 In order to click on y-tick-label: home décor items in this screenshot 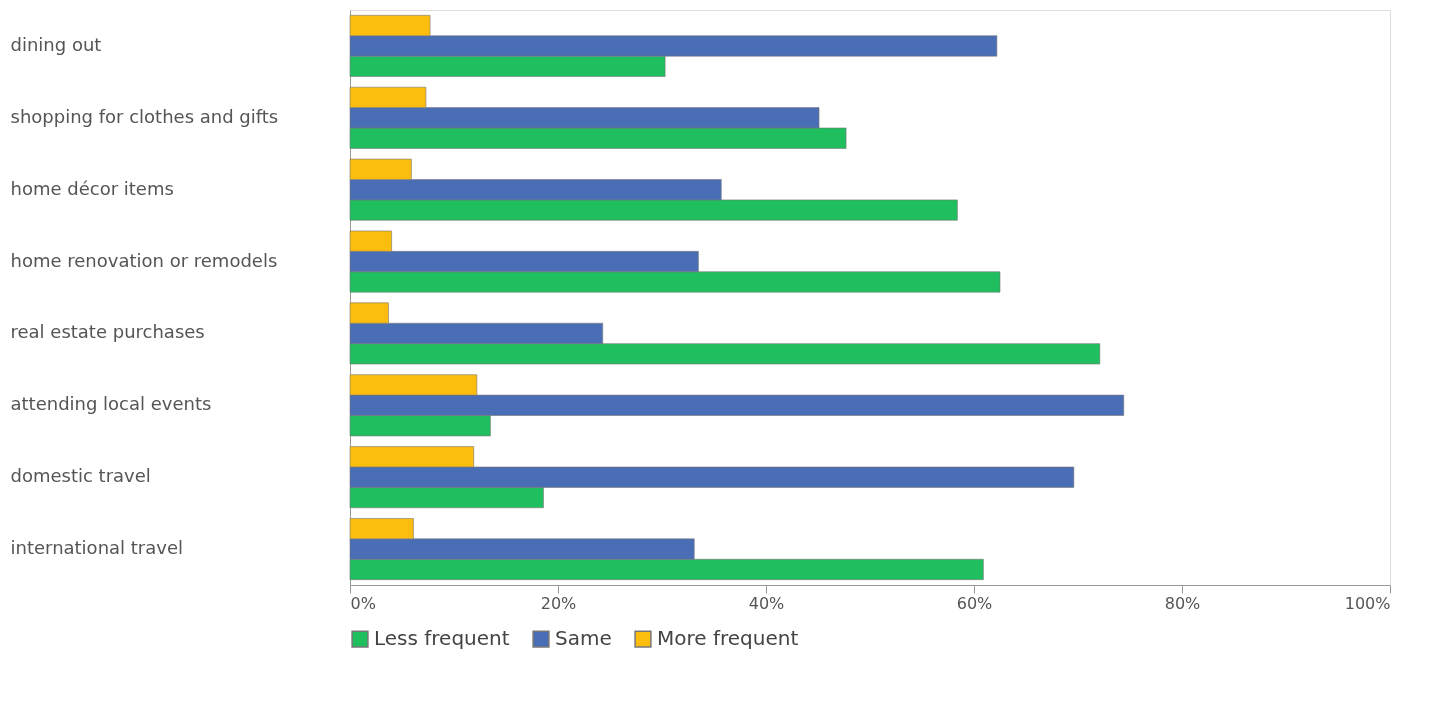, I will do `click(92, 188)`.